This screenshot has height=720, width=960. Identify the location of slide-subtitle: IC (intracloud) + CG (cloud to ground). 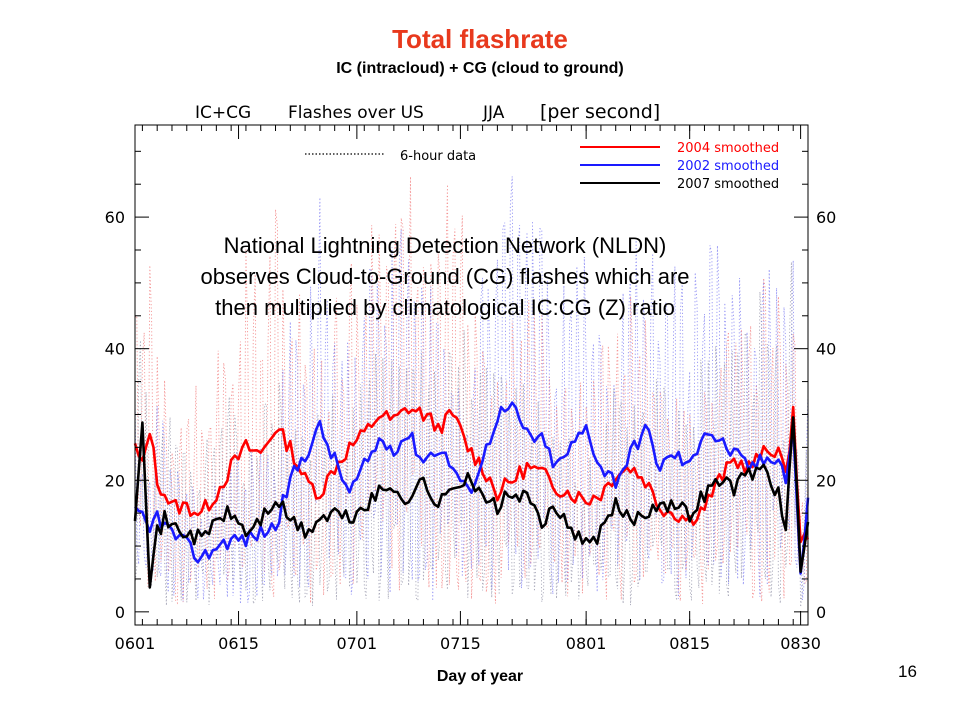
(480, 68).